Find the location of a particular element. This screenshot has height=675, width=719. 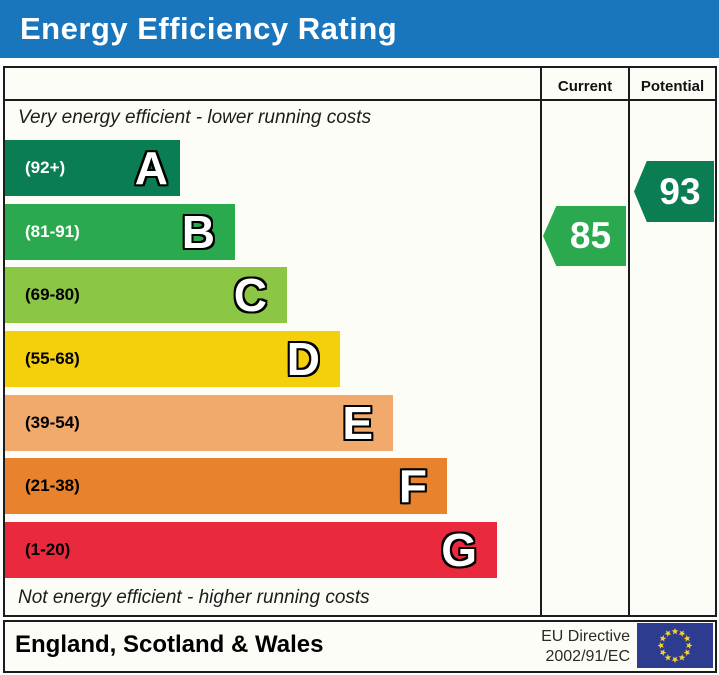

band-letter: B is located at coordinates (198, 232).